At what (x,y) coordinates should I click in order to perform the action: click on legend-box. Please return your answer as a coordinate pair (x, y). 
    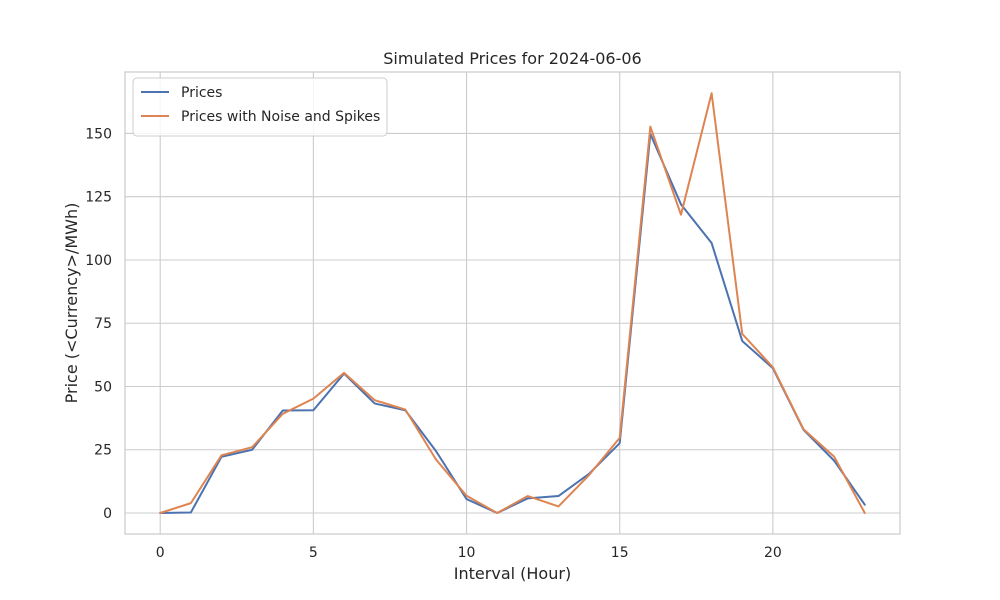
    Looking at the image, I should click on (260, 107).